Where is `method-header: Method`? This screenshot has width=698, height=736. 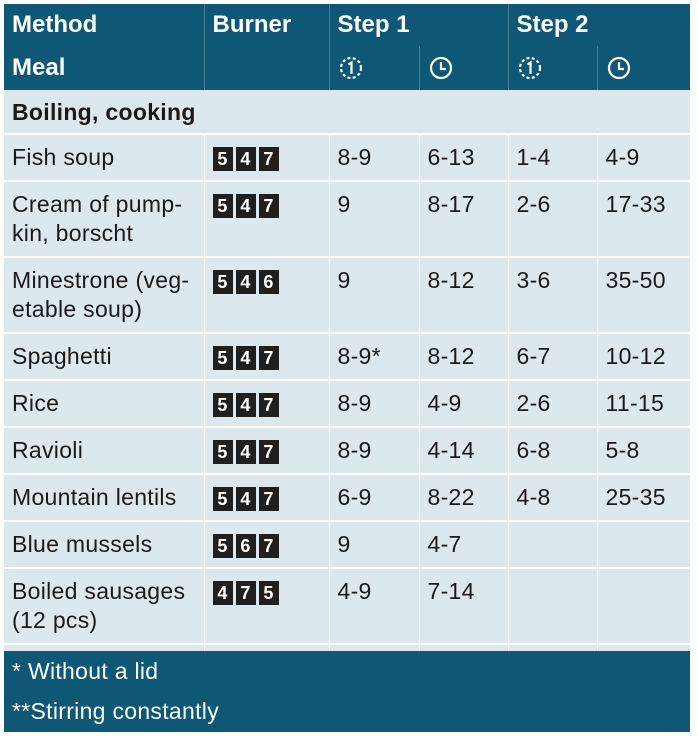
method-header: Method is located at coordinates (104, 25).